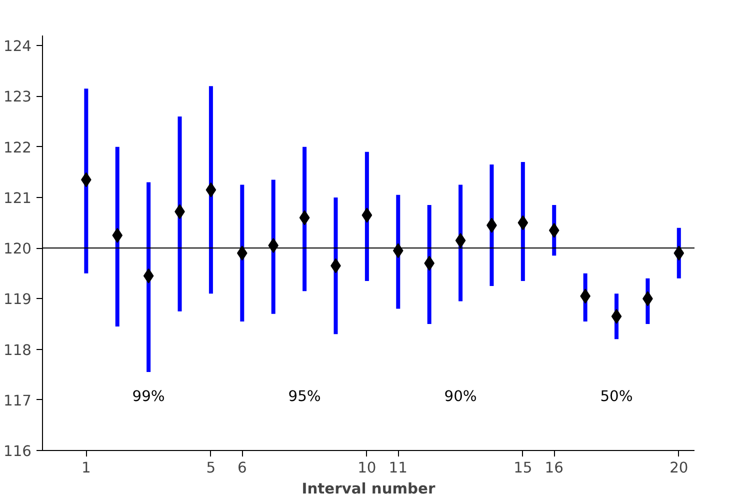  Describe the element at coordinates (18, 147) in the screenshot. I see `y-tick-label: 122` at that location.